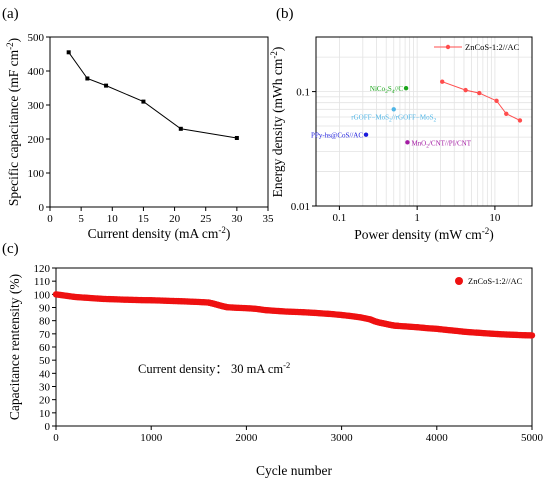 The width and height of the screenshot is (550, 486). I want to click on panel-a-label: (a), so click(10, 14).